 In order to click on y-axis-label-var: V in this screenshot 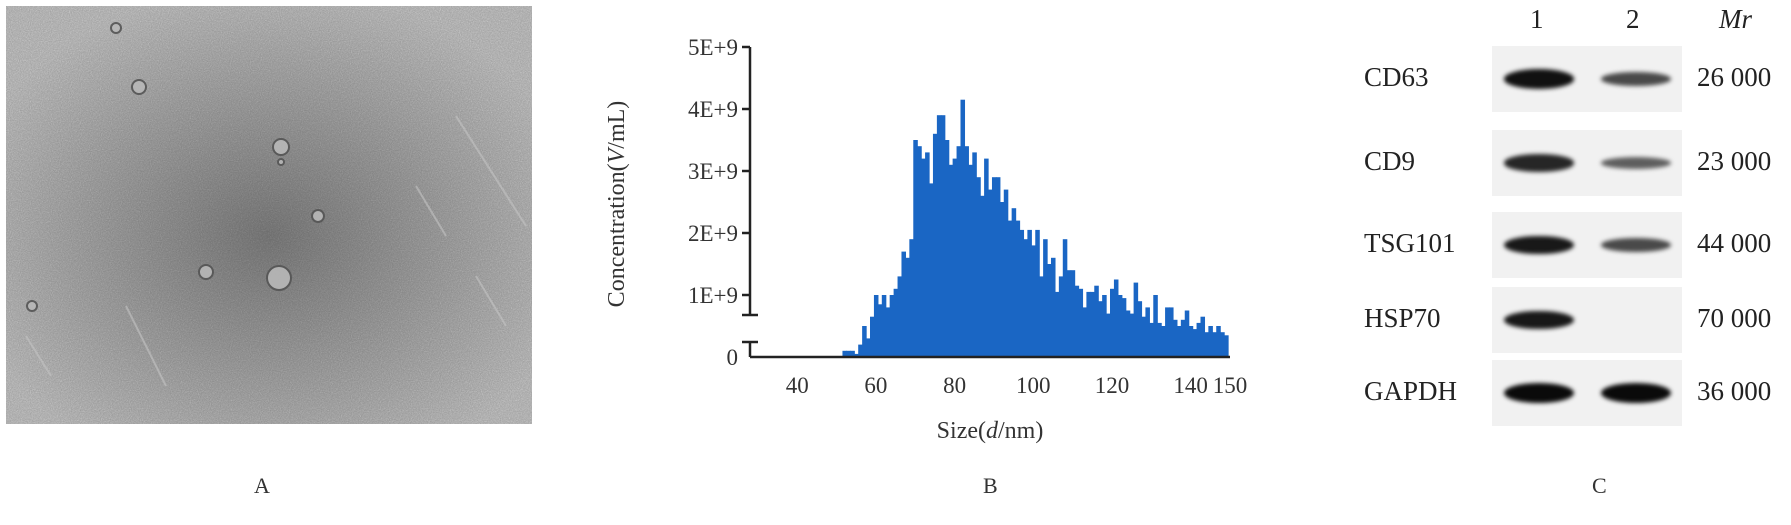, I will do `click(617, 154)`.